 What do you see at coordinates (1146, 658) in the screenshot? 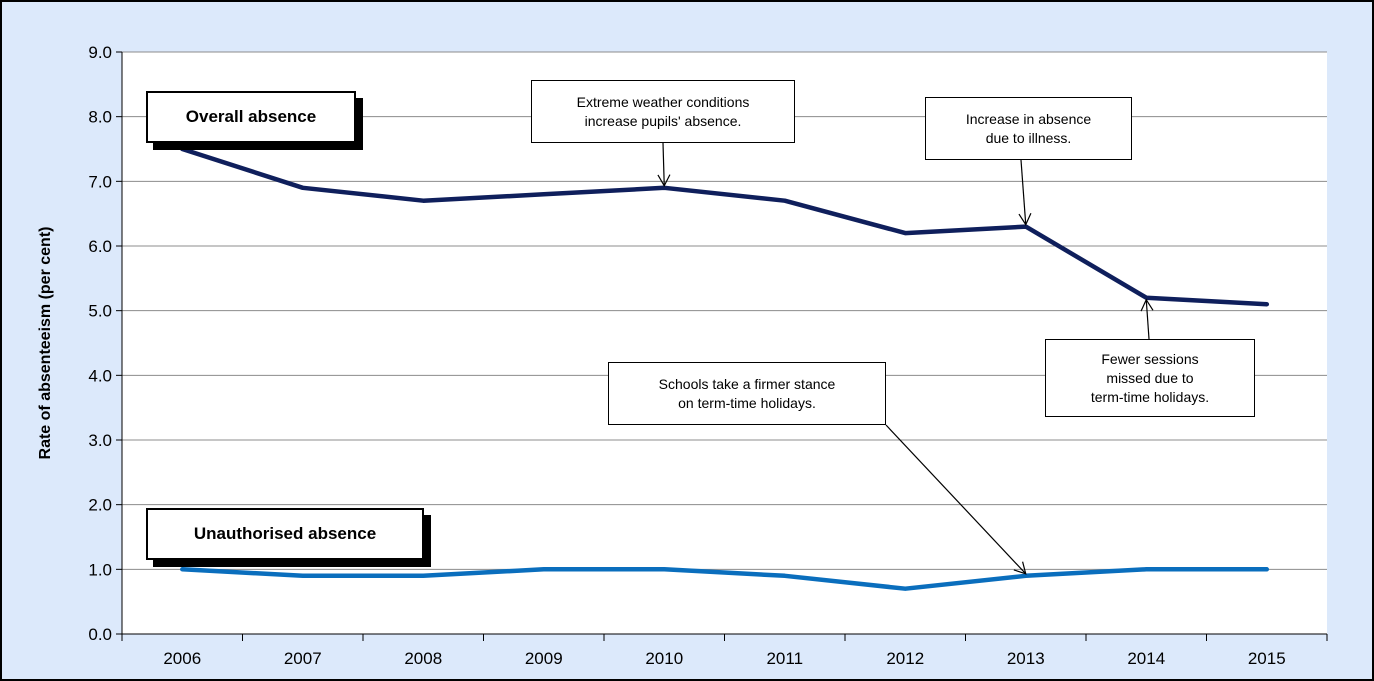
I see `x-tick-label: 2014` at bounding box center [1146, 658].